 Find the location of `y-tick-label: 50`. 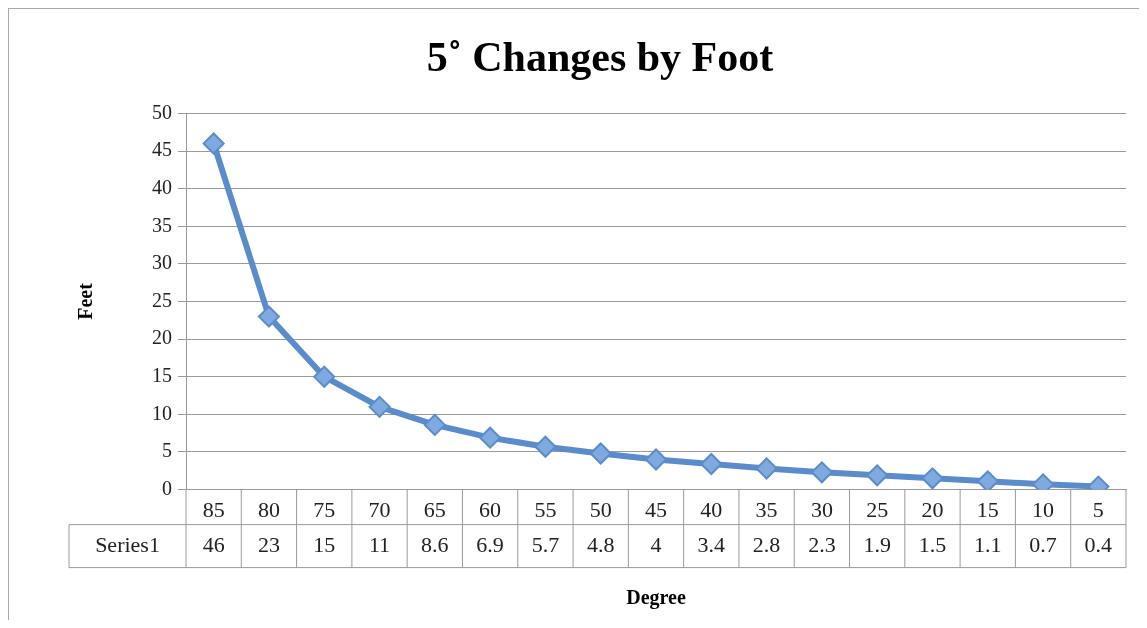

y-tick-label: 50 is located at coordinates (162, 111).